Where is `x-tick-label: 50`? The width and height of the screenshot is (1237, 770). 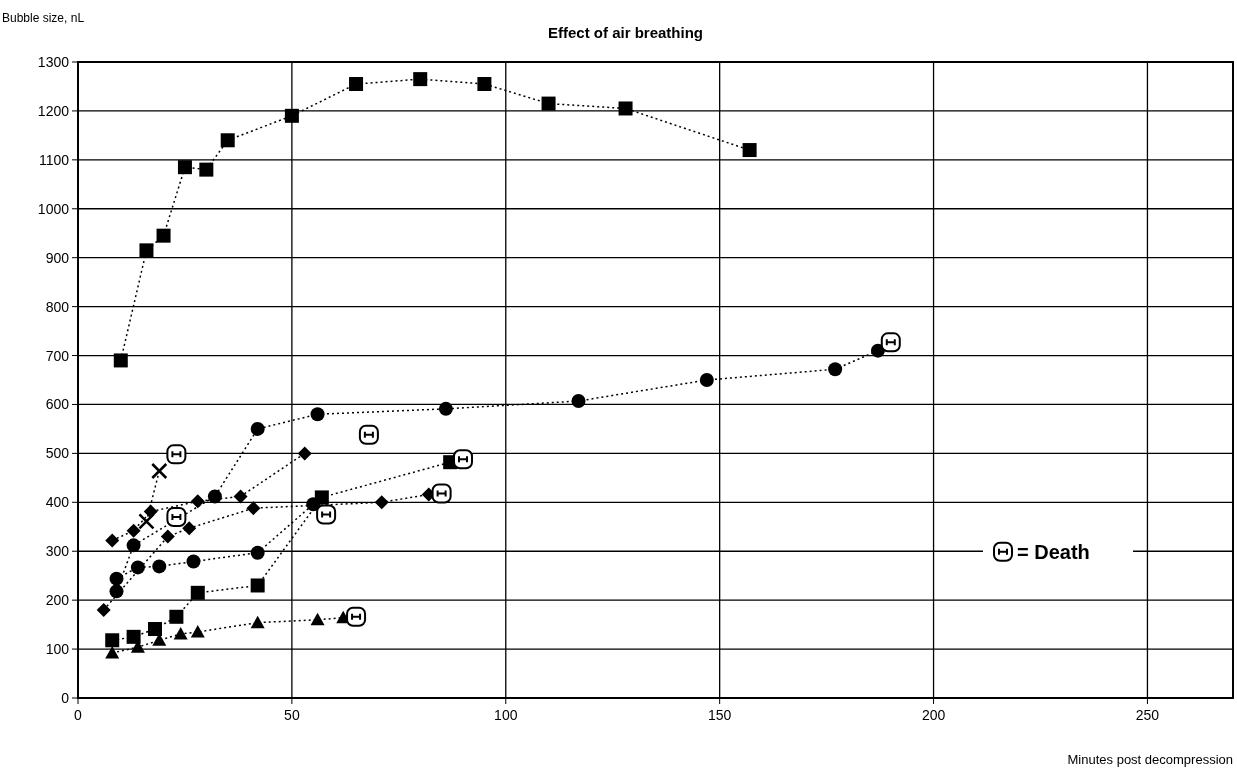
x-tick-label: 50 is located at coordinates (292, 715).